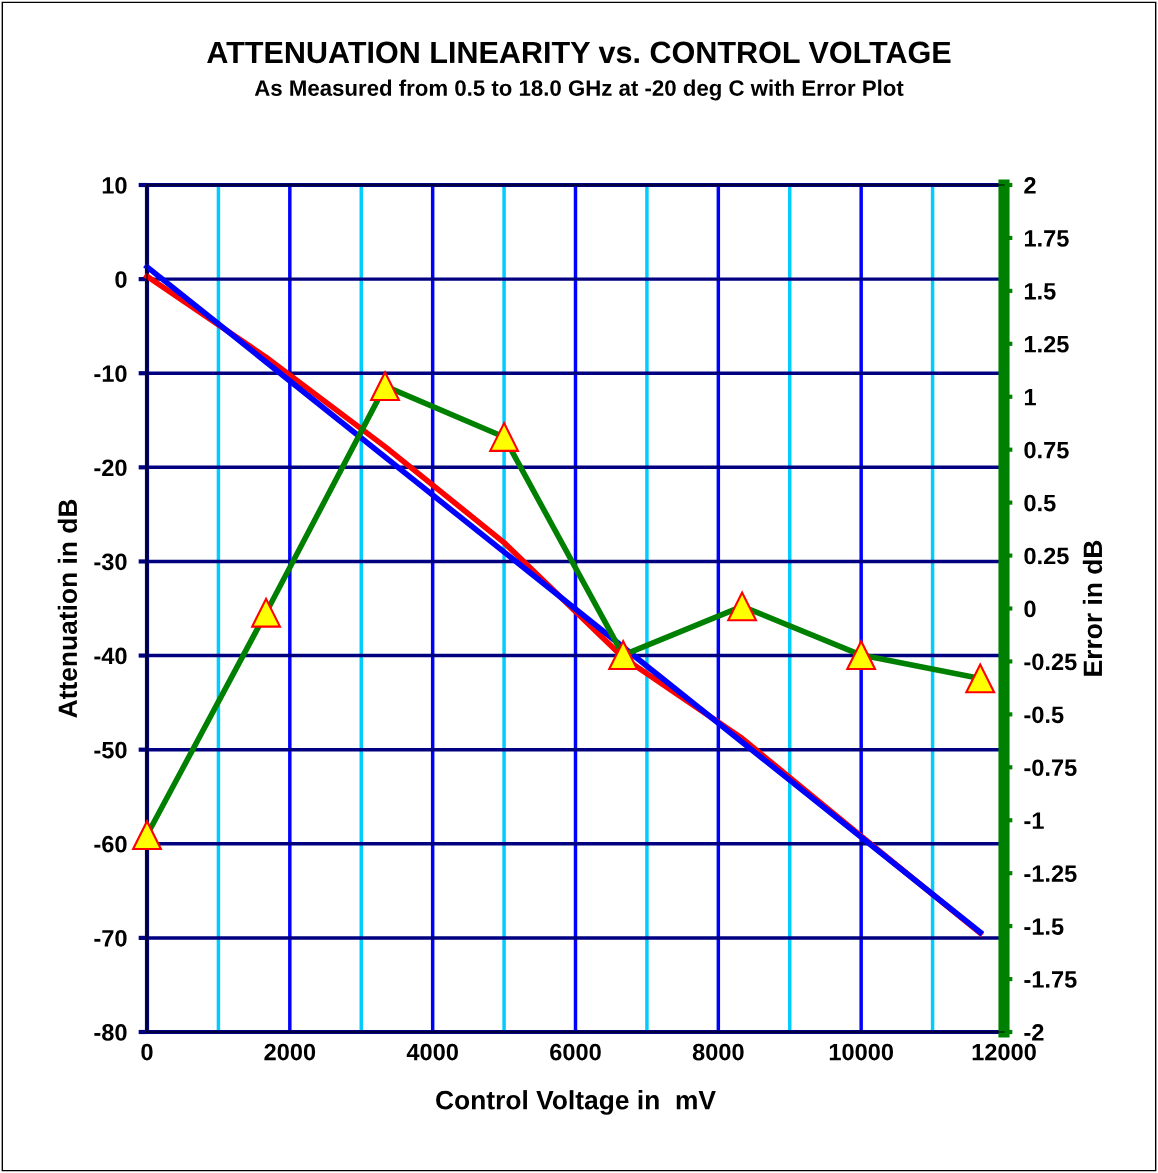  Describe the element at coordinates (579, 90) in the screenshot. I see `chart-subtitle: As Measured from 0.5 to 18.0 GHz at -20 deg C with Error Plot` at that location.